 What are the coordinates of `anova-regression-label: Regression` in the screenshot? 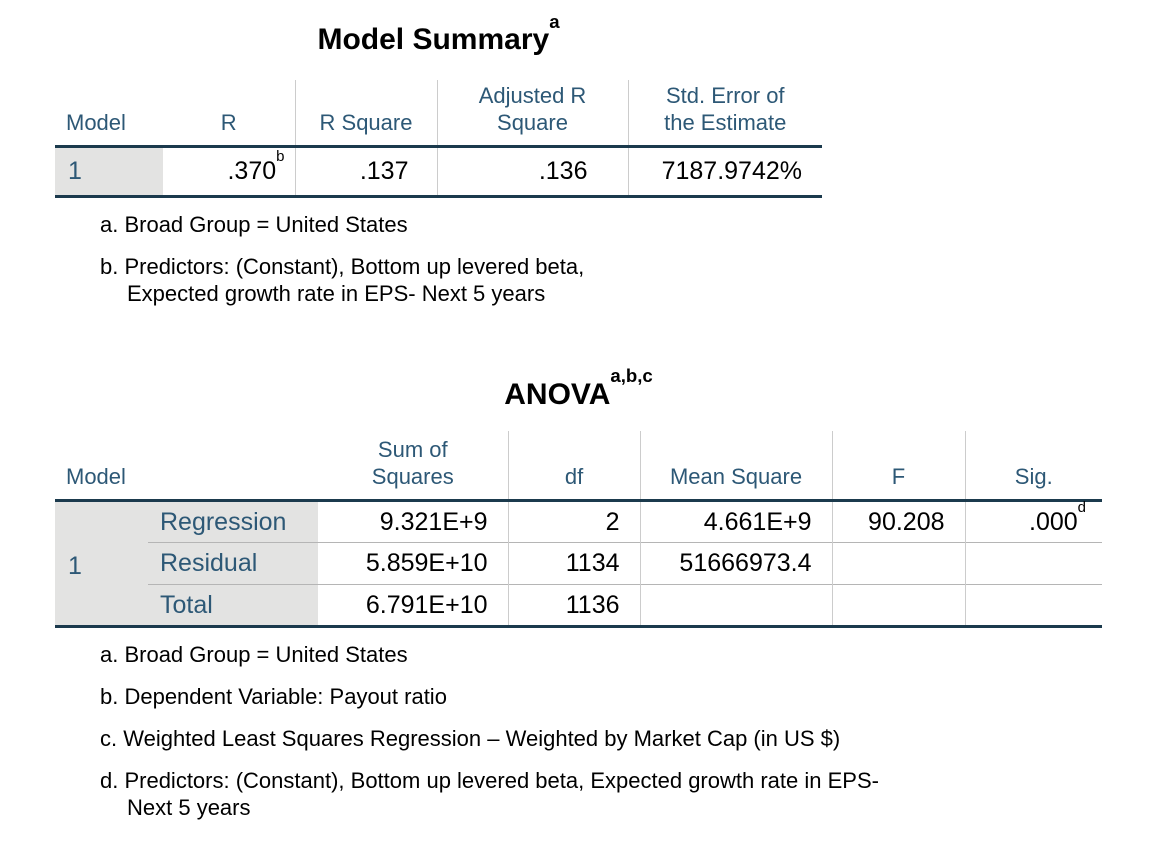 It's located at (233, 521).